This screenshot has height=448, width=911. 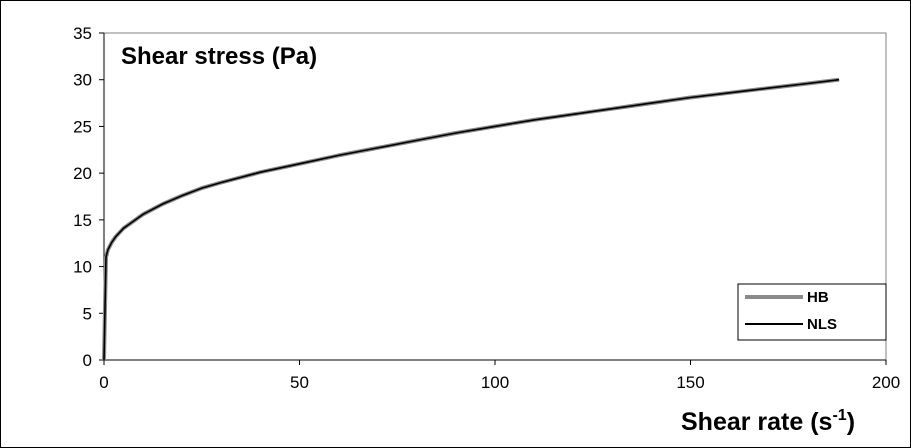 I want to click on legend: HB NLS, so click(x=812, y=312).